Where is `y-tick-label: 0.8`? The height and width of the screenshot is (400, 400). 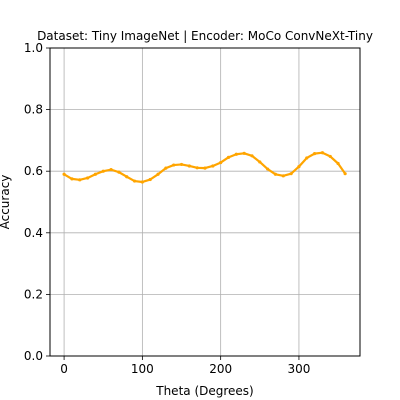
y-tick-label: 0.8 is located at coordinates (33, 110).